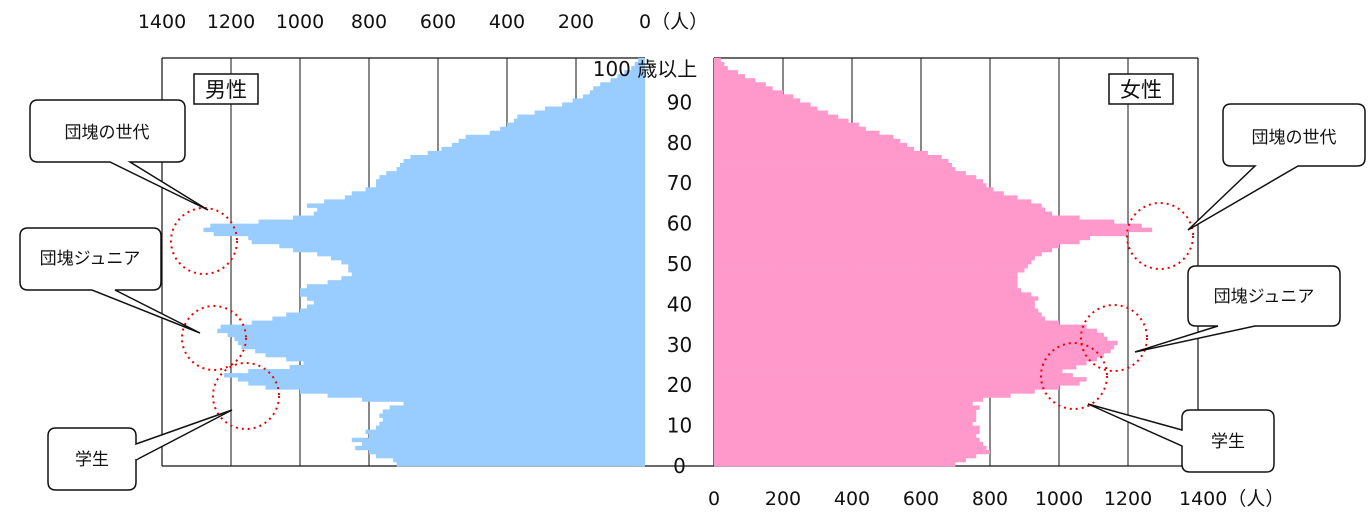  What do you see at coordinates (645, 69) in the screenshot?
I see `top-age-label: 100 歳以上` at bounding box center [645, 69].